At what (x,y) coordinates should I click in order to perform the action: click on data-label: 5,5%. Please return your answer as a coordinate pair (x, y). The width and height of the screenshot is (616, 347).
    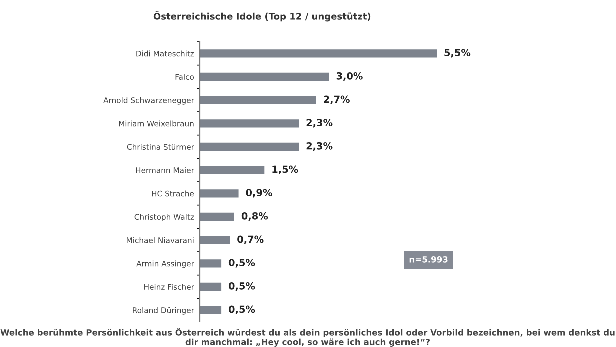
    Looking at the image, I should click on (457, 53).